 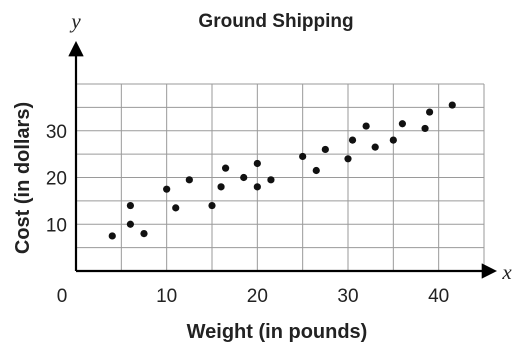 What do you see at coordinates (275, 21) in the screenshot?
I see `chart-title: Ground Shipping` at bounding box center [275, 21].